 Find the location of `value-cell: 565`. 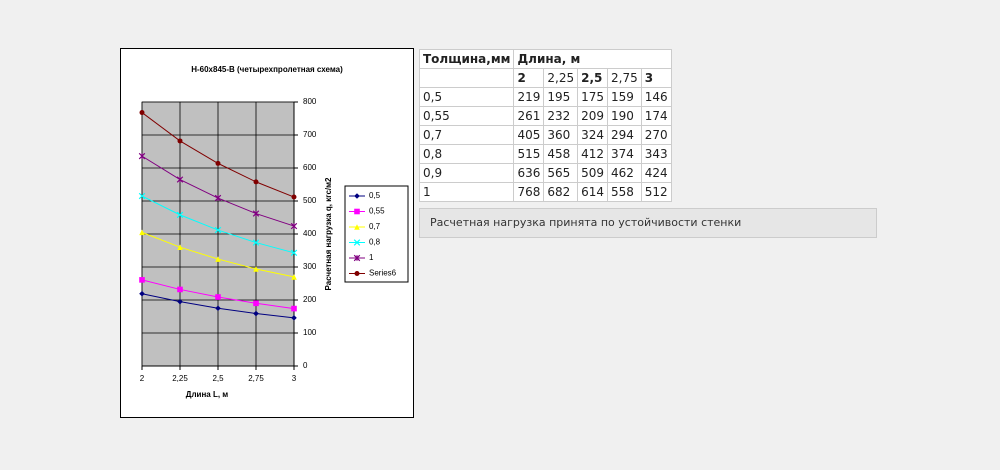

value-cell: 565 is located at coordinates (561, 173).